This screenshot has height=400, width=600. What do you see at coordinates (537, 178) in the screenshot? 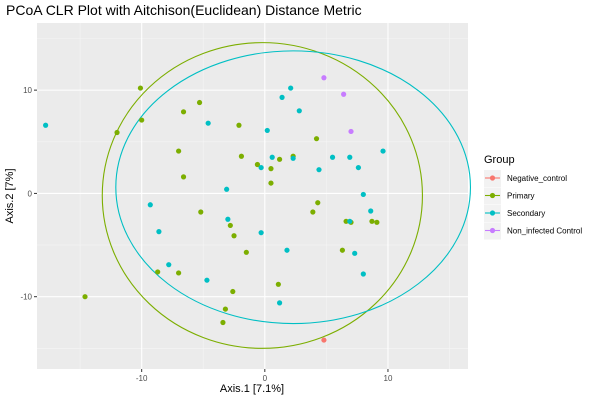
I see `legend-label-negative-control: Negative_control` at bounding box center [537, 178].